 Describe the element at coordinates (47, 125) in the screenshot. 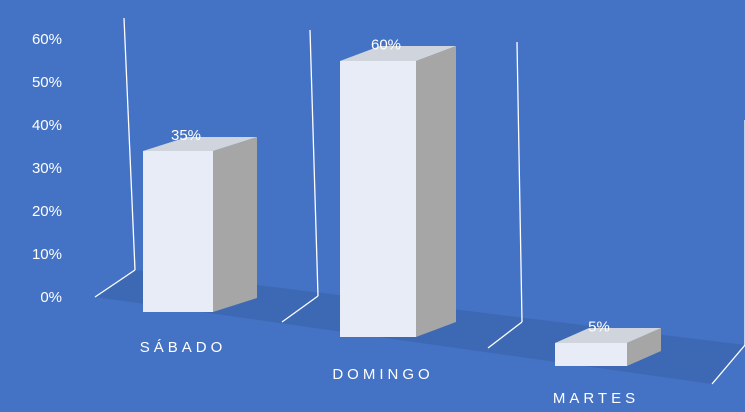

I see `y-tick-label: 40%` at that location.